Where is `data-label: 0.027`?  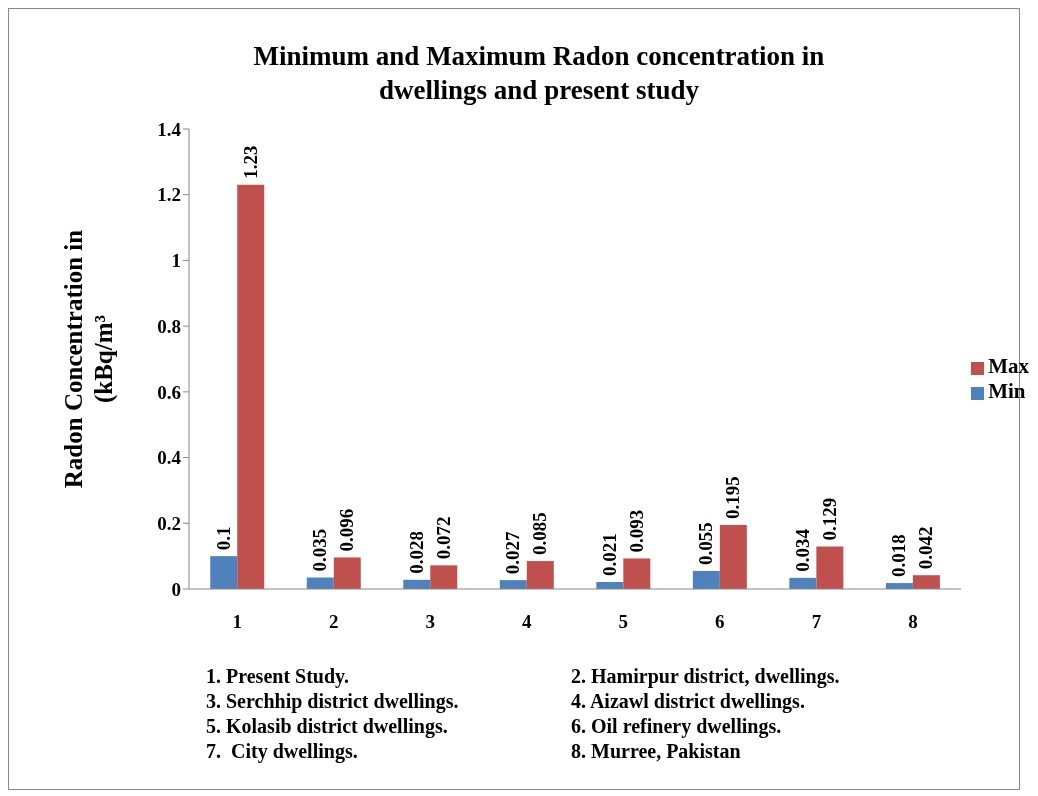
data-label: 0.027 is located at coordinates (513, 552).